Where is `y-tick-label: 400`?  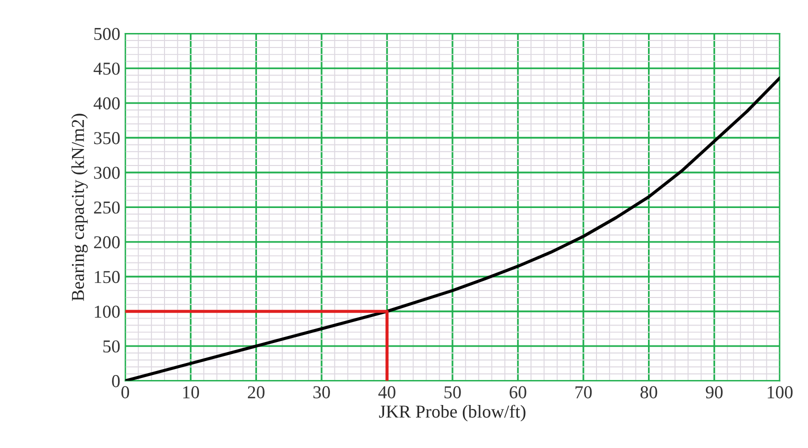
y-tick-label: 400 is located at coordinates (107, 103).